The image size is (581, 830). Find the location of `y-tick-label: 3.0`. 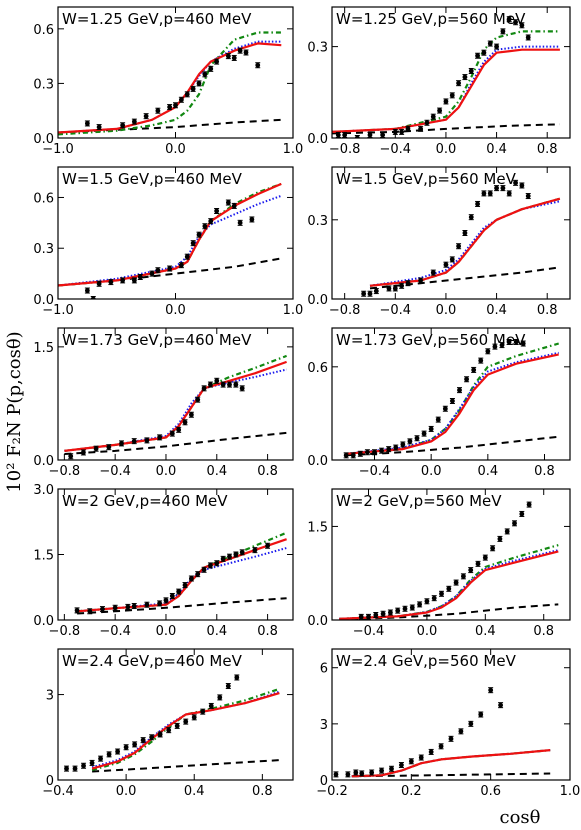

y-tick-label: 3.0 is located at coordinates (43, 490).